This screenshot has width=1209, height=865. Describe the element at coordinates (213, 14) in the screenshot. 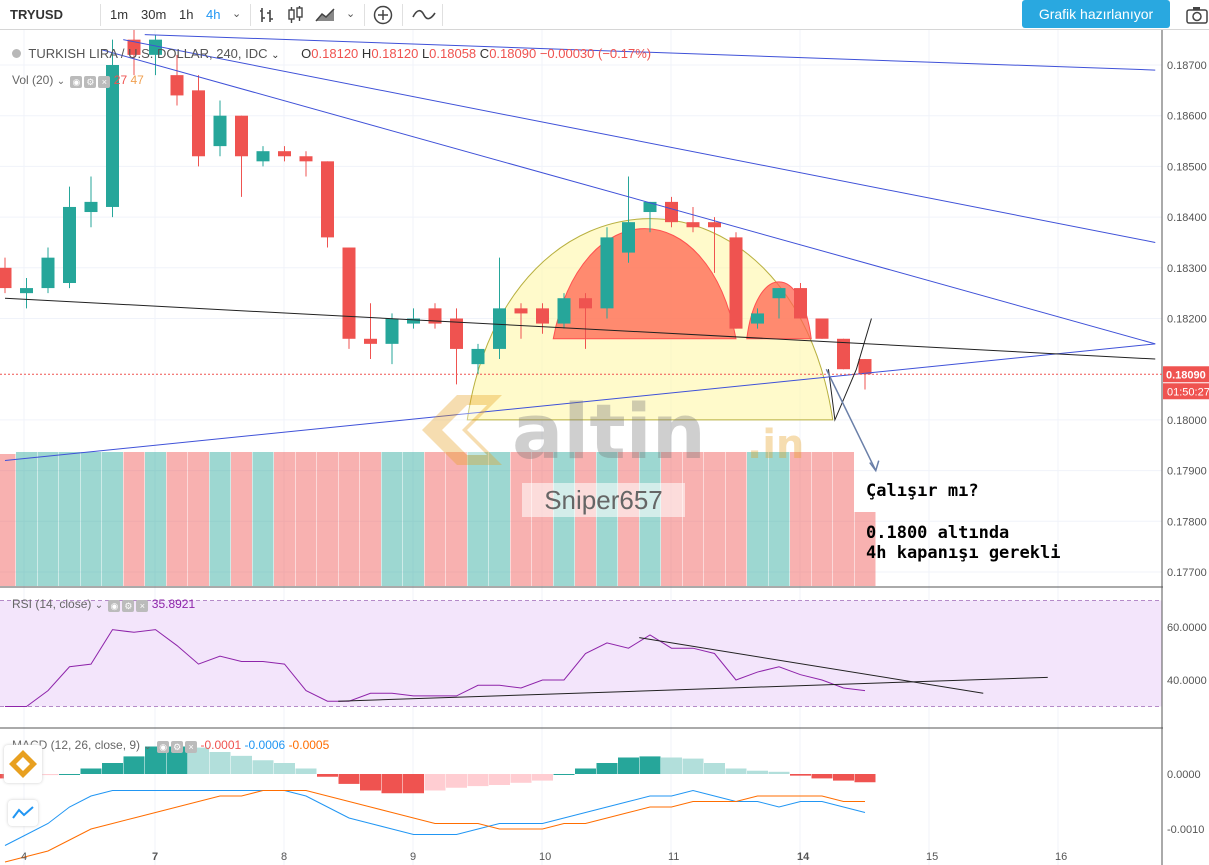

I see `interval-4h: 4h` at that location.